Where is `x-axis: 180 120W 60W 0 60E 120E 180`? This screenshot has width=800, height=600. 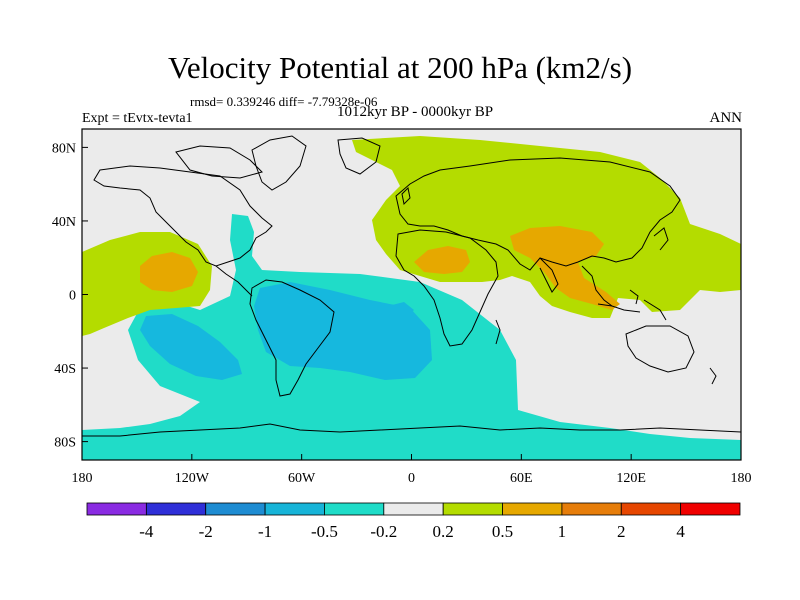 x-axis: 180 120W 60W 0 60E 120E 180 is located at coordinates (412, 470).